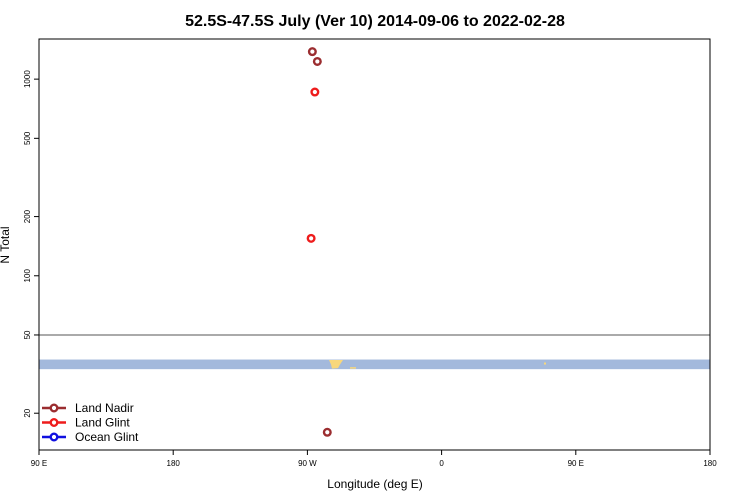 The image size is (750, 500). I want to click on legend-label-land-nadir: Land Nadir, so click(104, 408).